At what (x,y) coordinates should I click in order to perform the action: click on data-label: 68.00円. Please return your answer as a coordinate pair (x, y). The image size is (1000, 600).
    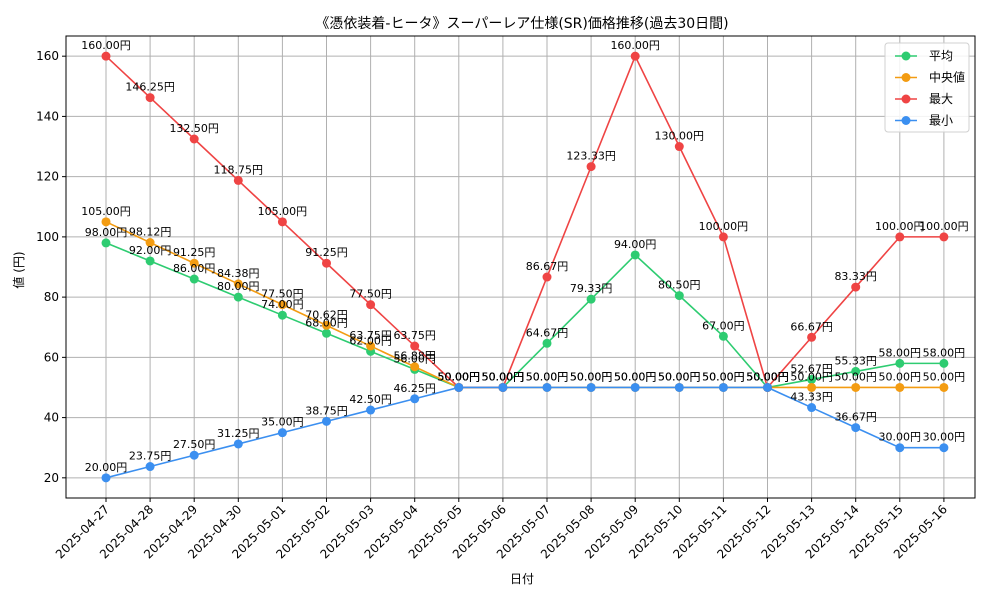
    Looking at the image, I should click on (326, 322).